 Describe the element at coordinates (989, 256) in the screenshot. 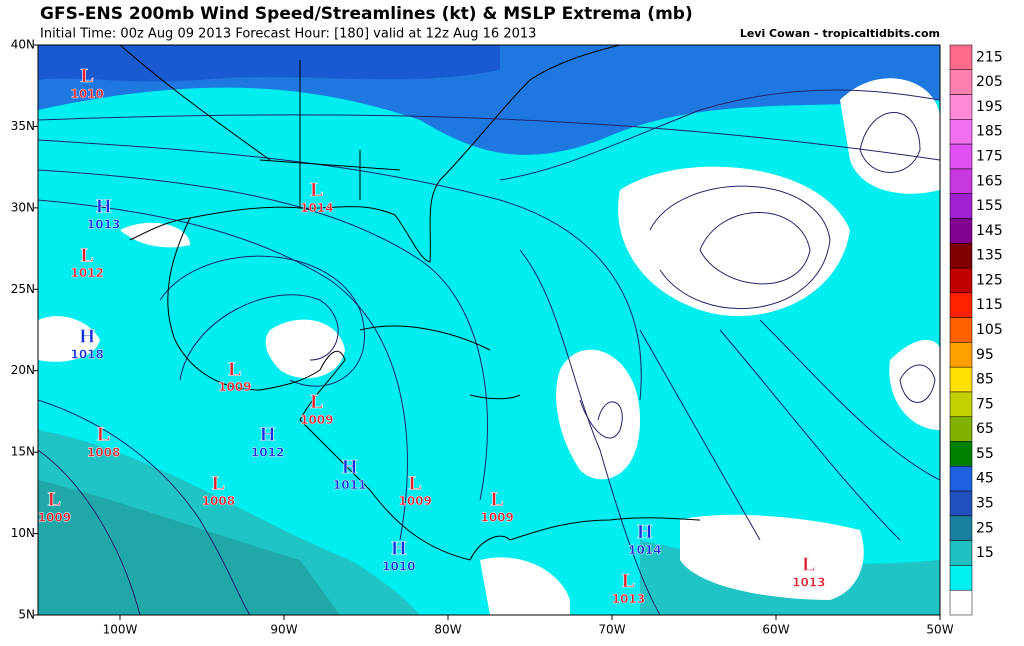

I see `colorbar-label: 135` at that location.